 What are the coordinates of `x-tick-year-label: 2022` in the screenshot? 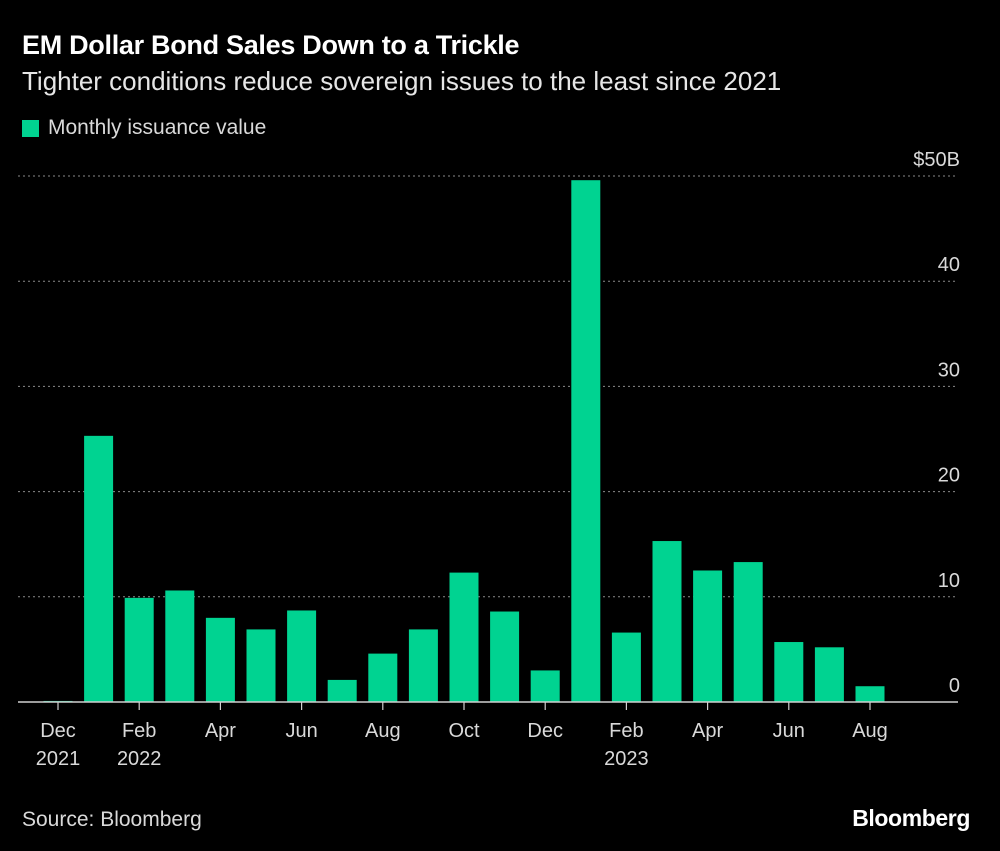 It's located at (139, 759).